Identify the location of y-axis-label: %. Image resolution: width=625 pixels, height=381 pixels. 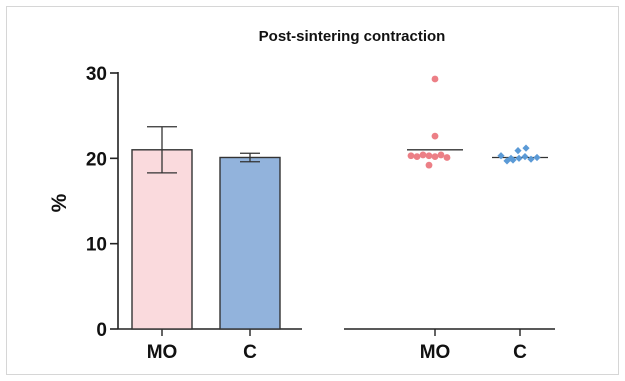
(59, 202).